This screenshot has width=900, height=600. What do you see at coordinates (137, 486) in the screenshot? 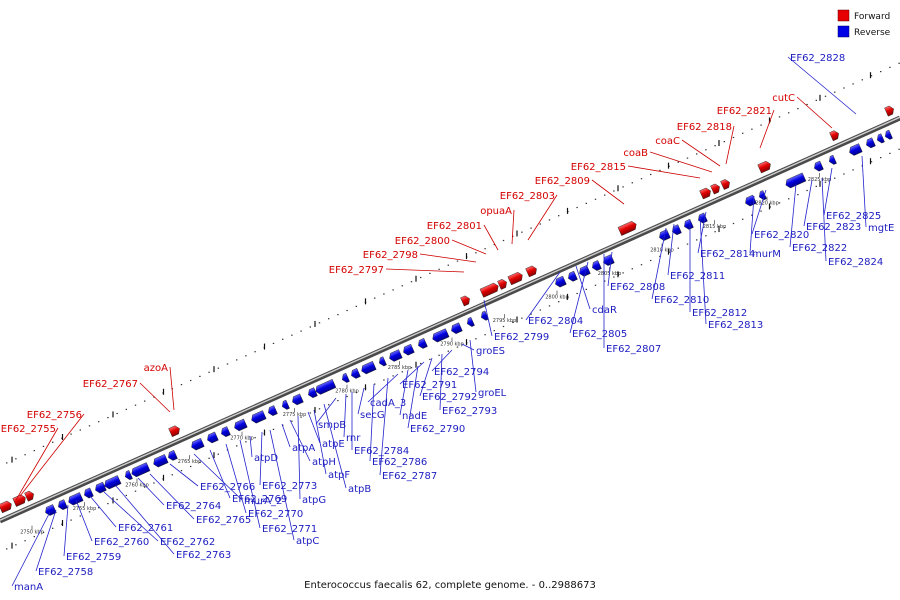
I see `scale-label: 2760 kbp` at bounding box center [137, 486].